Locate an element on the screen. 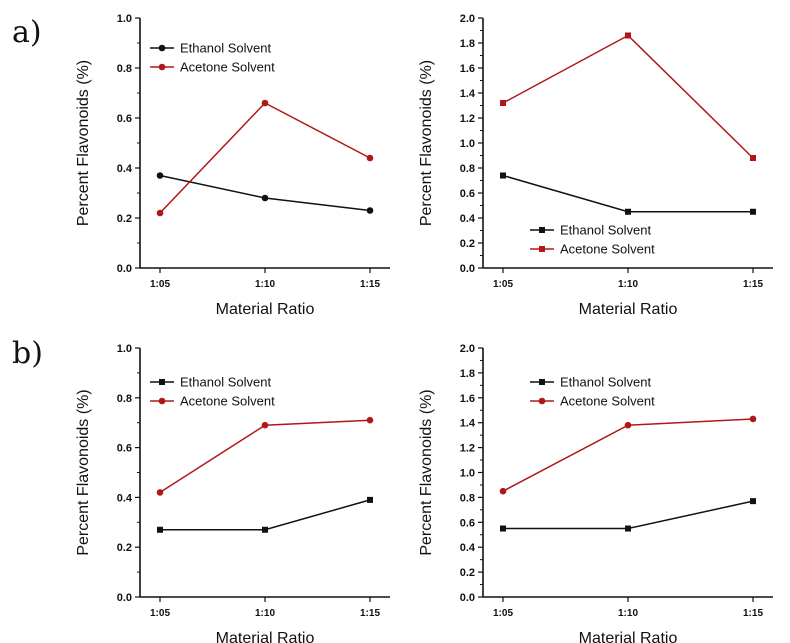 Image resolution: width=790 pixels, height=643 pixels. y-tick-label: 2.0 is located at coordinates (467, 349).